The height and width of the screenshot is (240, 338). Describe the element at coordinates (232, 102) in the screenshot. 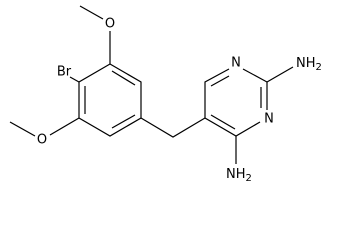

I see `pyrimidine-ring` at that location.